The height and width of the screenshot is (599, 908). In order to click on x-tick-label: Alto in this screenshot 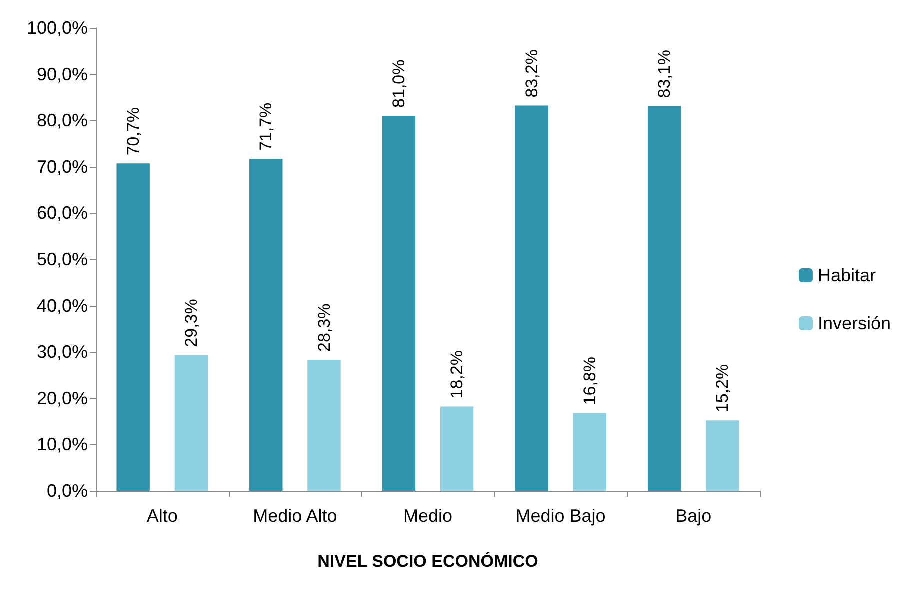, I will do `click(162, 516)`.